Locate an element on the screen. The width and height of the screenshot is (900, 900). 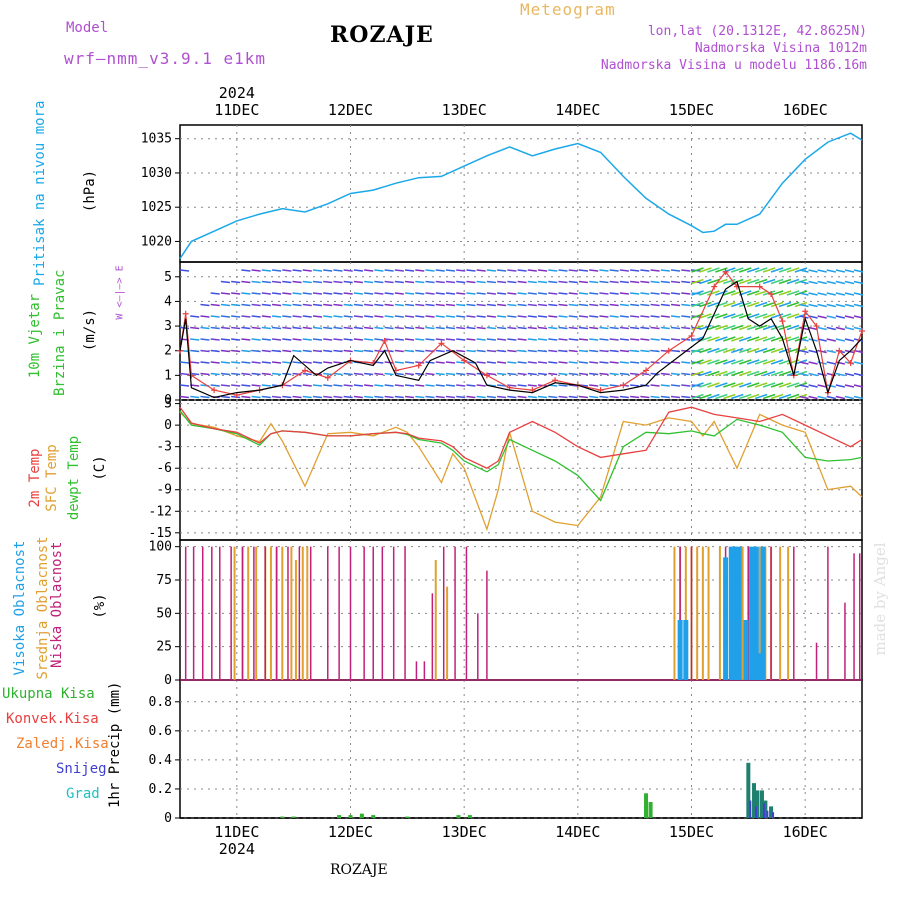
elevation-label: Nadmorska Visina 1012m is located at coordinates (780, 48).